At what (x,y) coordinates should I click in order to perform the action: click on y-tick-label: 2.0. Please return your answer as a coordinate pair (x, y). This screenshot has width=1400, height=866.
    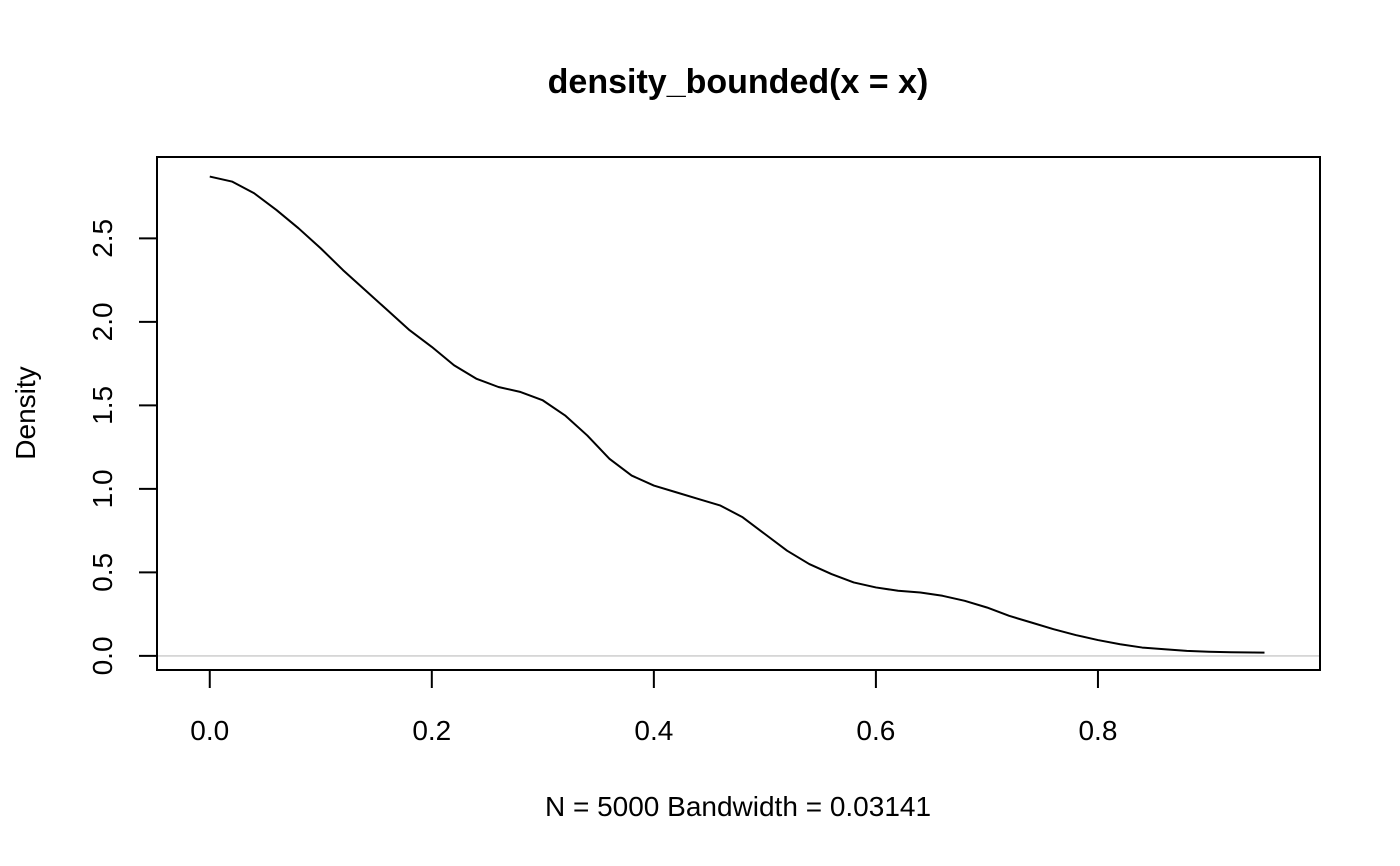
    Looking at the image, I should click on (102, 321).